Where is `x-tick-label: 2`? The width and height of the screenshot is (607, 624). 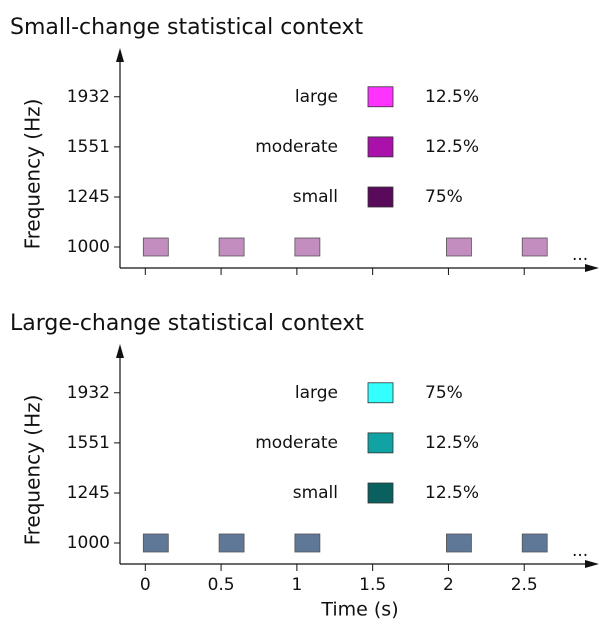 x-tick-label: 2 is located at coordinates (448, 585).